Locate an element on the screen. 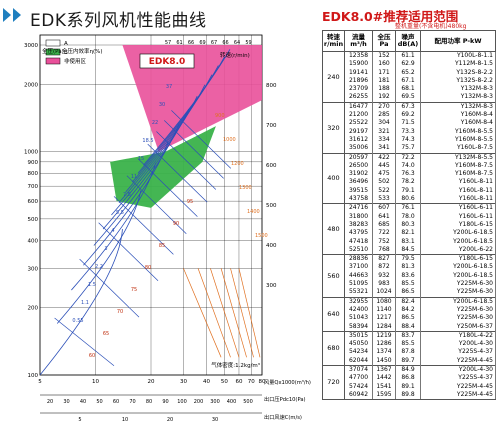  pressure-cell: 685 is located at coordinates (384, 225).